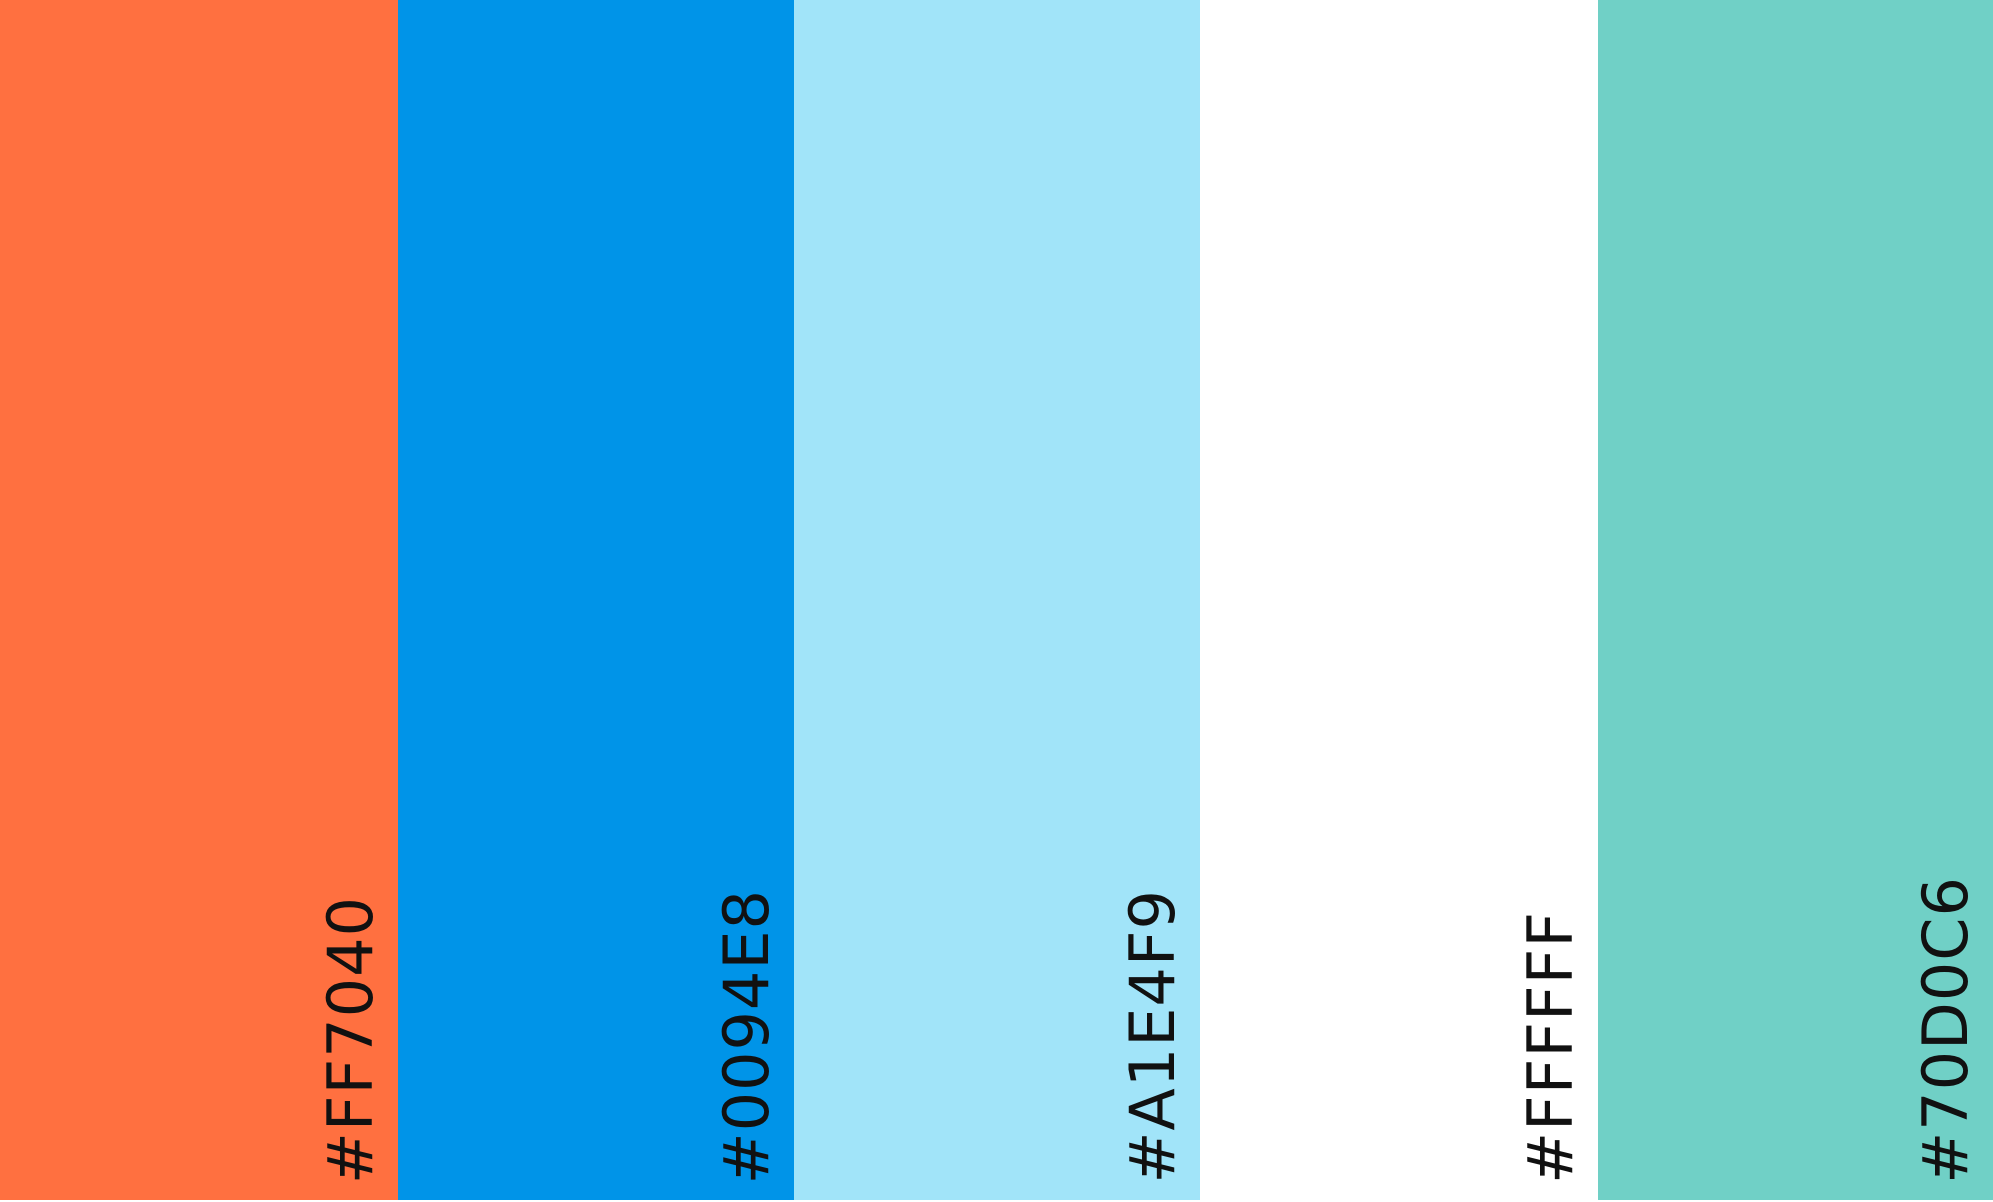 This screenshot has height=1202, width=1993. Describe the element at coordinates (746, 1036) in the screenshot. I see `color-swatch-2-label: #0094E8` at that location.